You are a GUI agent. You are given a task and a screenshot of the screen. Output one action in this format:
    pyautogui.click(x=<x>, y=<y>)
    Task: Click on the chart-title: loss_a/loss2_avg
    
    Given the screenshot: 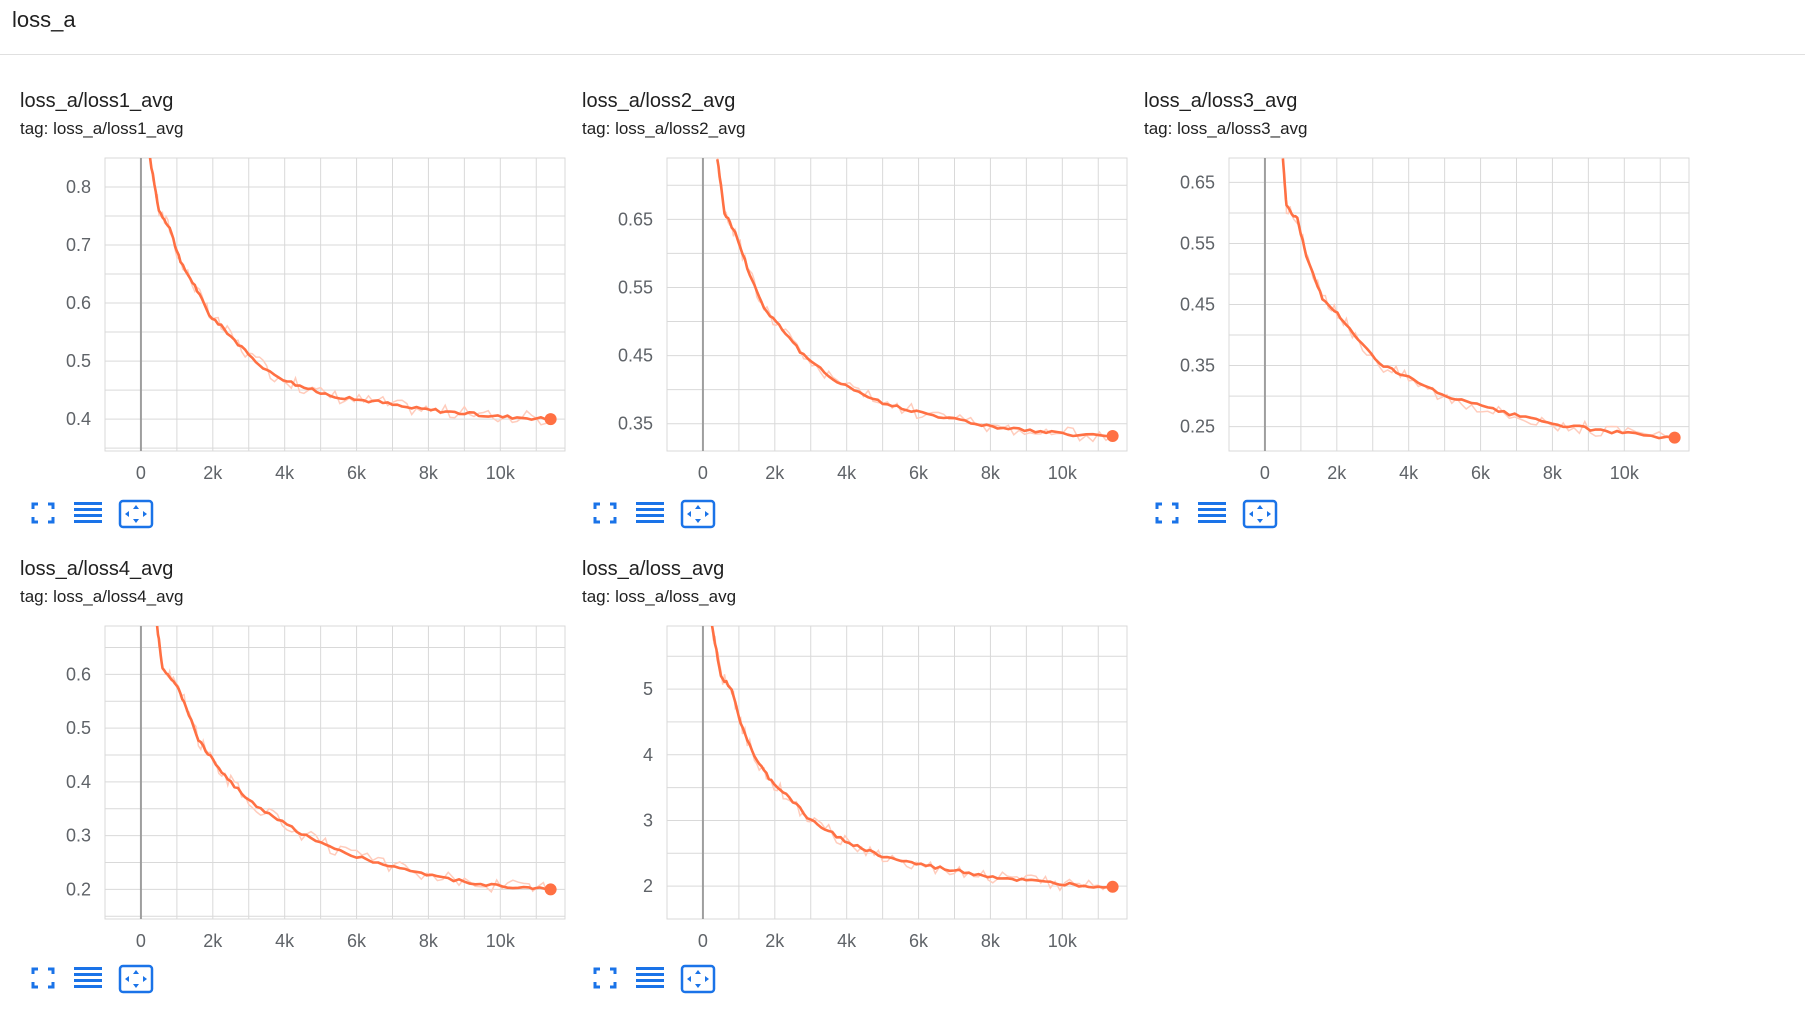 What is the action you would take?
    pyautogui.click(x=659, y=101)
    